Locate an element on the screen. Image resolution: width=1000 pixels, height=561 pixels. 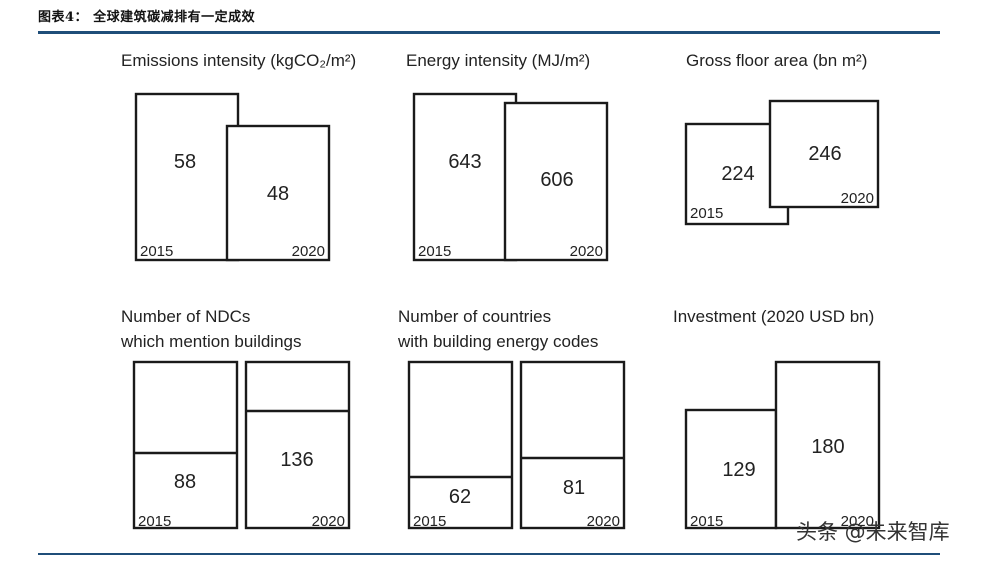
panel-1-bar-2015 is located at coordinates (187, 177).